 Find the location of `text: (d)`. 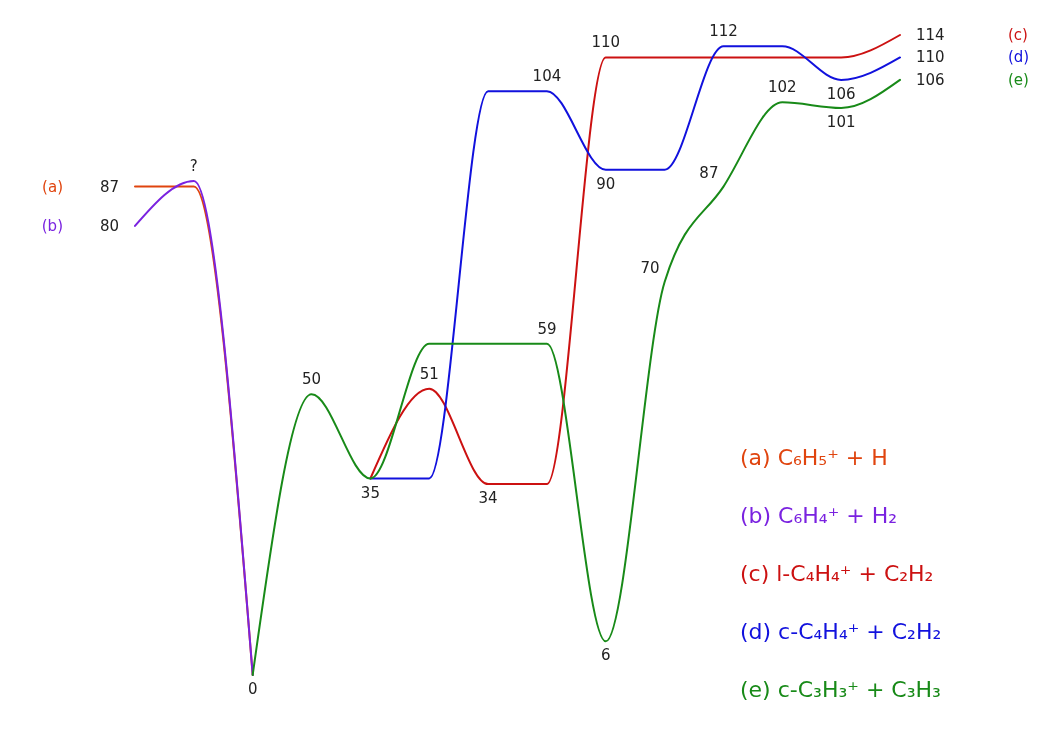

text: (d) is located at coordinates (1019, 57).